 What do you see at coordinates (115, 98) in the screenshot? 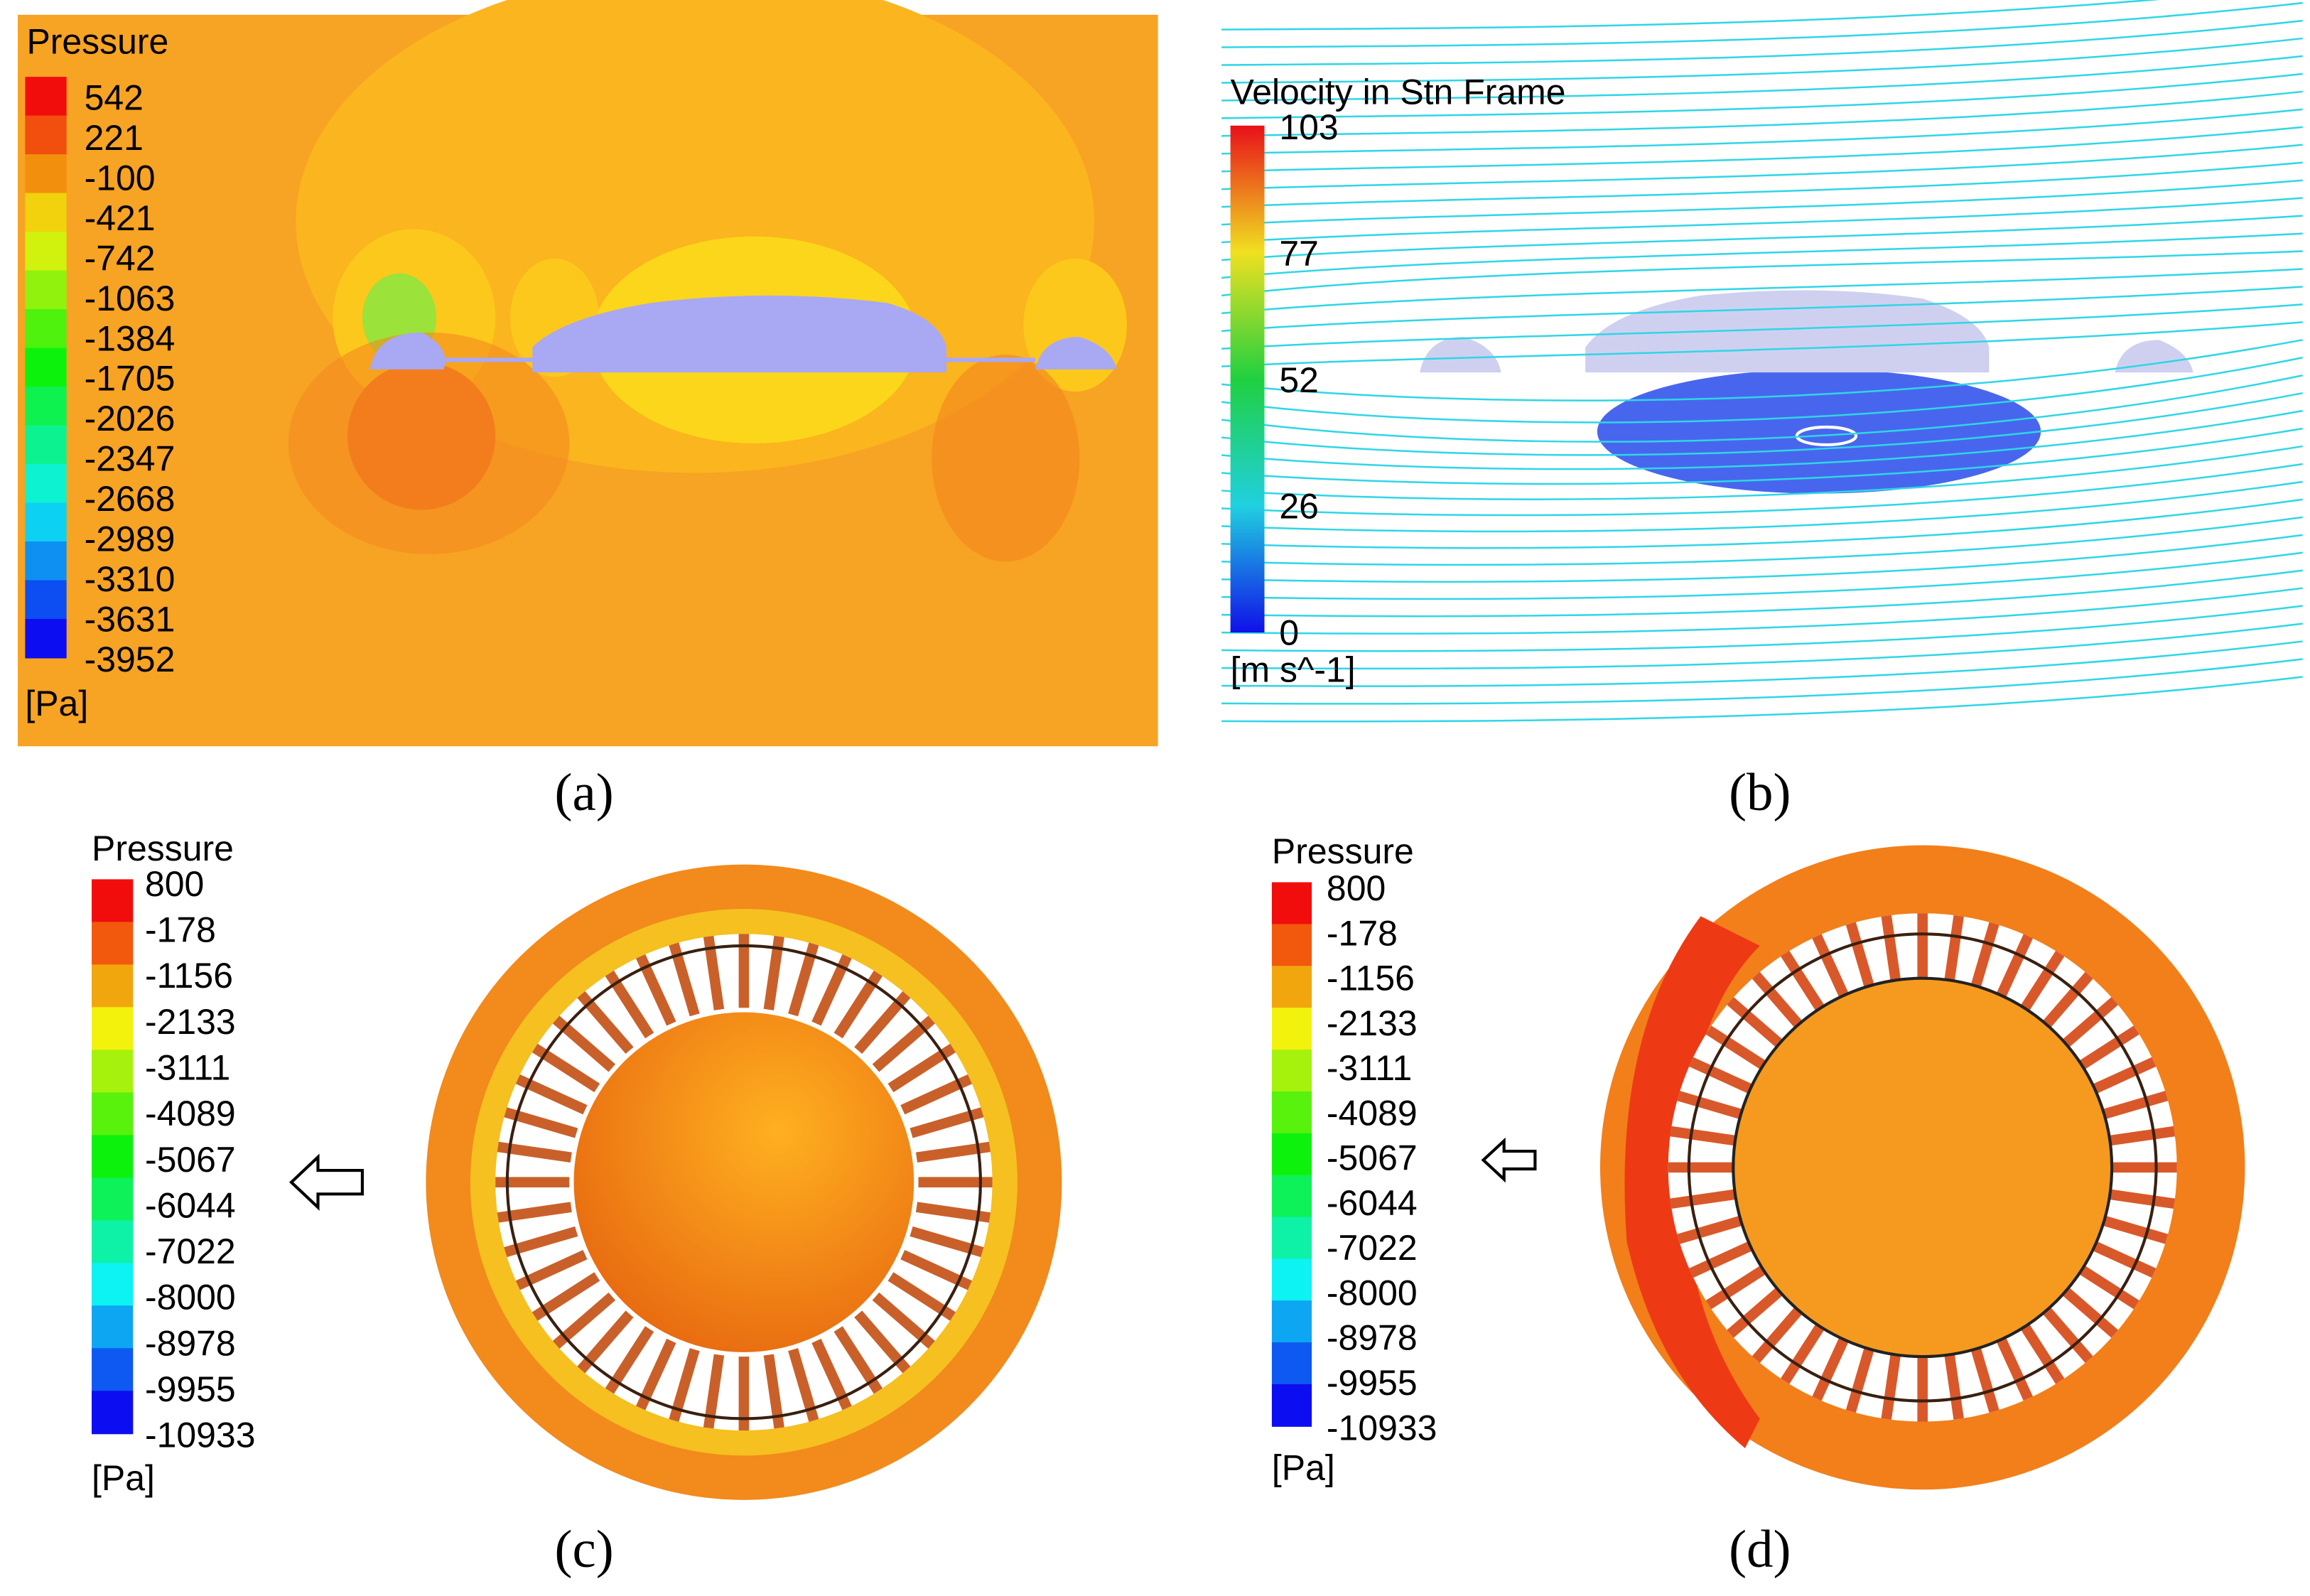
I see `colorbar-label: 542` at bounding box center [115, 98].